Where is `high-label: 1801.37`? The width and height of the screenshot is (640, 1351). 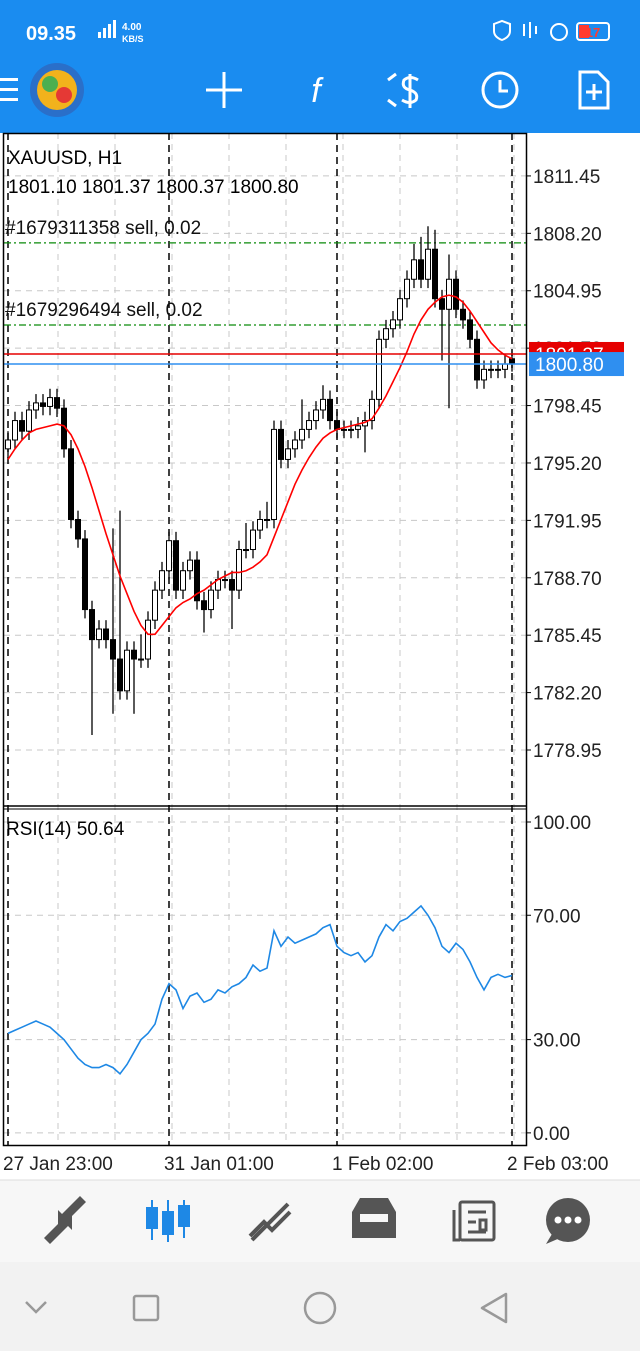 high-label: 1801.37 is located at coordinates (116, 187).